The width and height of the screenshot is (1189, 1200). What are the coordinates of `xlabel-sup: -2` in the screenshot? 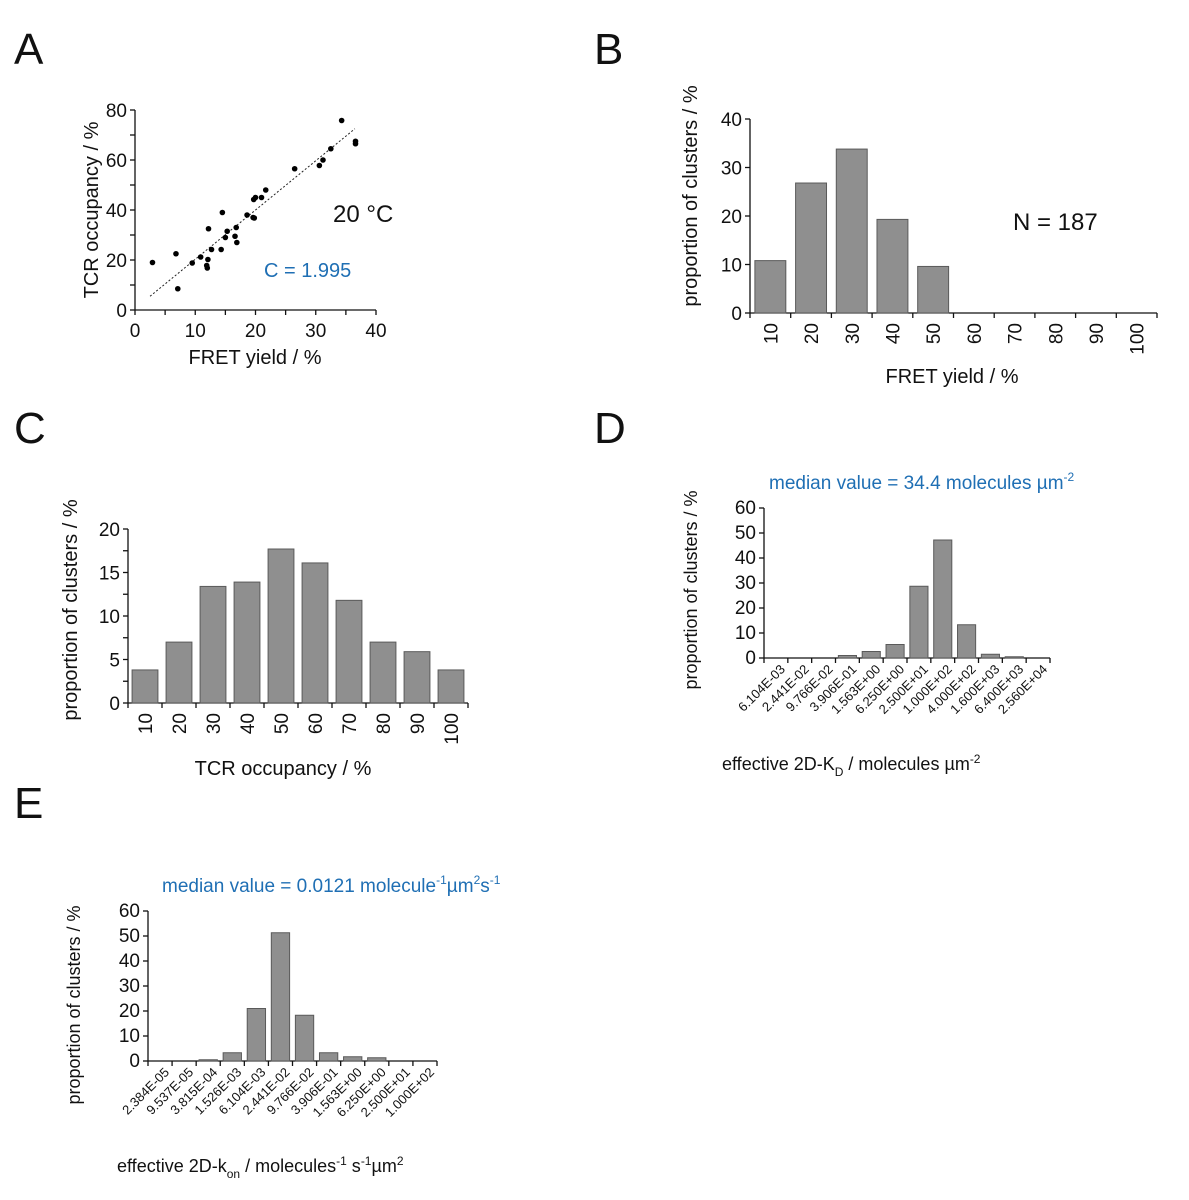 It's located at (975, 759).